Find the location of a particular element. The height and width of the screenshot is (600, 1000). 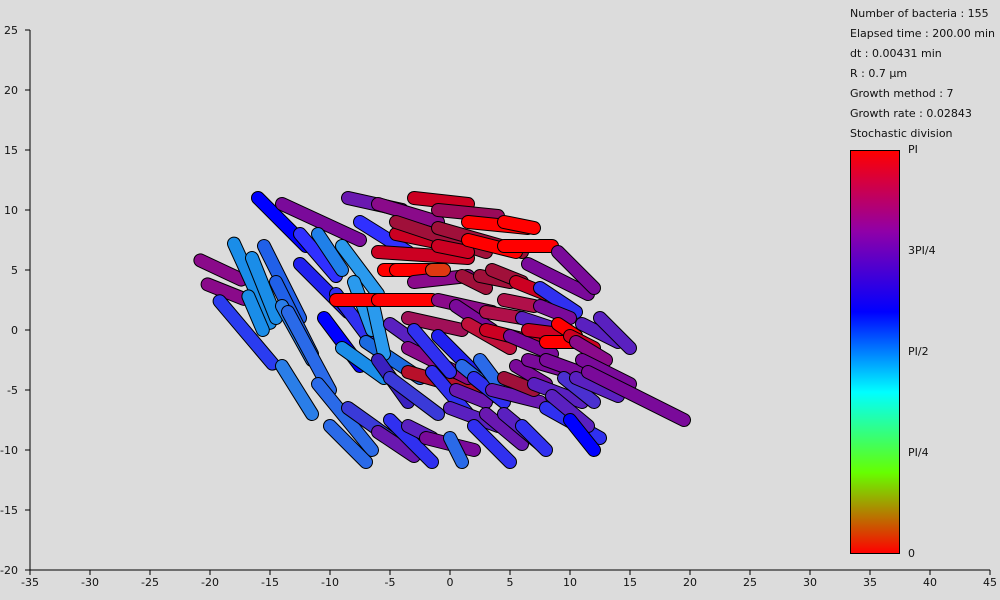

colorbar-label-pi2: PI/2 is located at coordinates (918, 351).